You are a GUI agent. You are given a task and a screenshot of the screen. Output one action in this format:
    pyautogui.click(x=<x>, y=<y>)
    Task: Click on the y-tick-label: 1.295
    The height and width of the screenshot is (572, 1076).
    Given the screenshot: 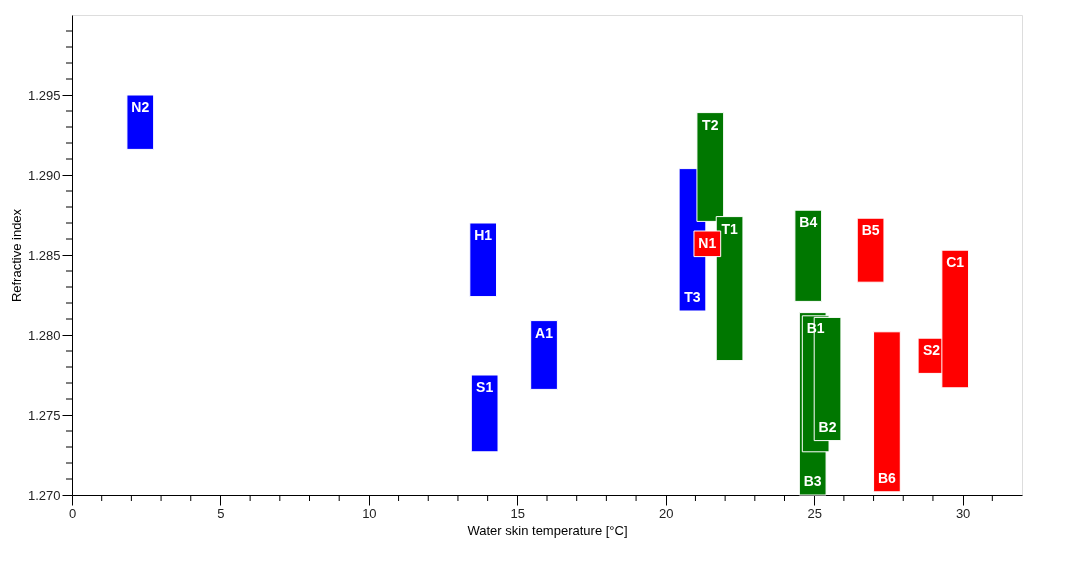 What is the action you would take?
    pyautogui.click(x=44, y=95)
    